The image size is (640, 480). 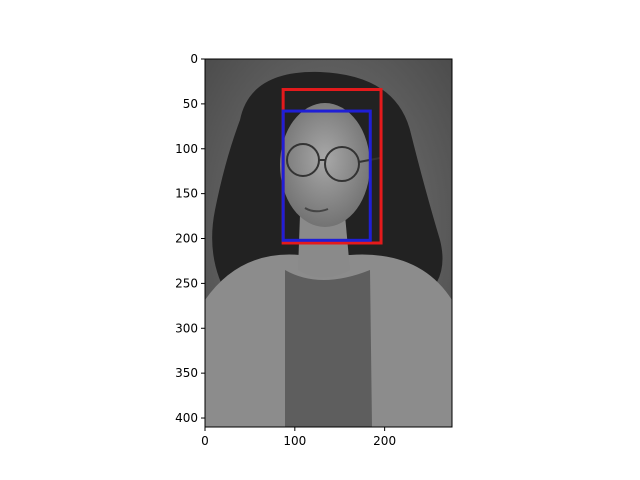 I want to click on y-tick-label: 400, so click(x=186, y=418).